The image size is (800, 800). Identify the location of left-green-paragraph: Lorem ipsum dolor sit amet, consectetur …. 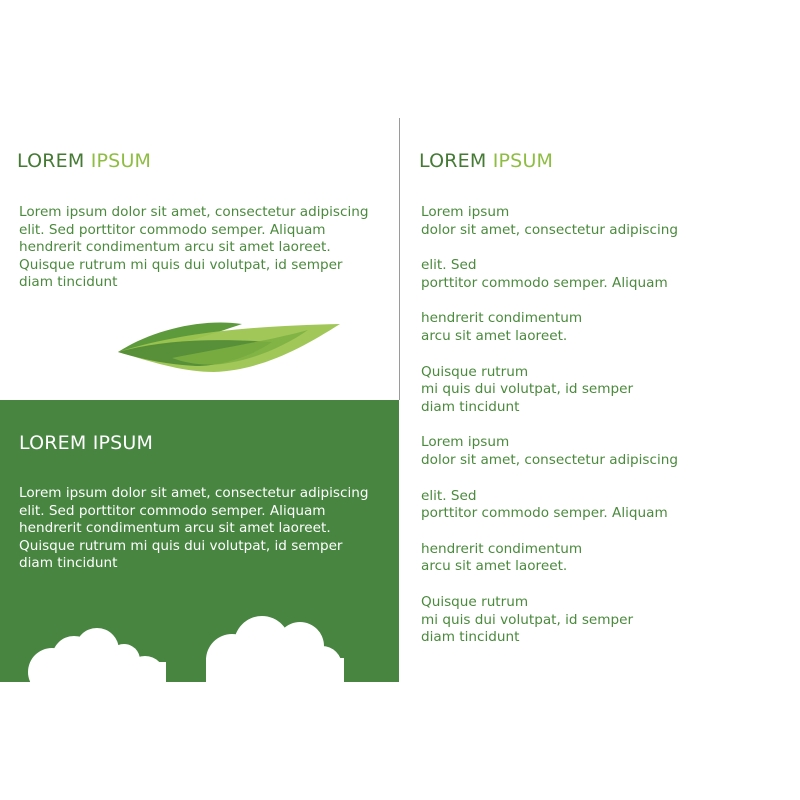
(204, 529).